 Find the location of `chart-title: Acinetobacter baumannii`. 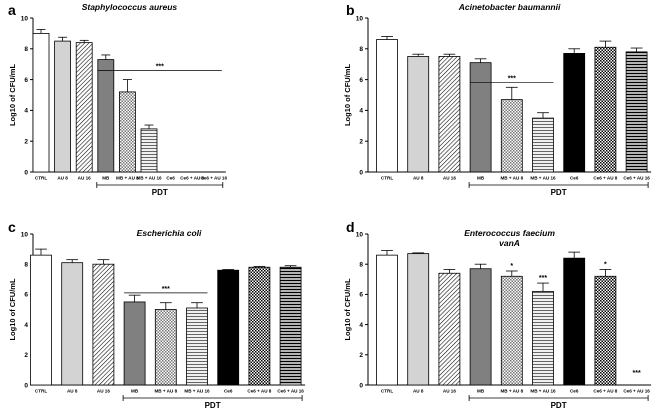

chart-title: Acinetobacter baumannii is located at coordinates (509, 7).